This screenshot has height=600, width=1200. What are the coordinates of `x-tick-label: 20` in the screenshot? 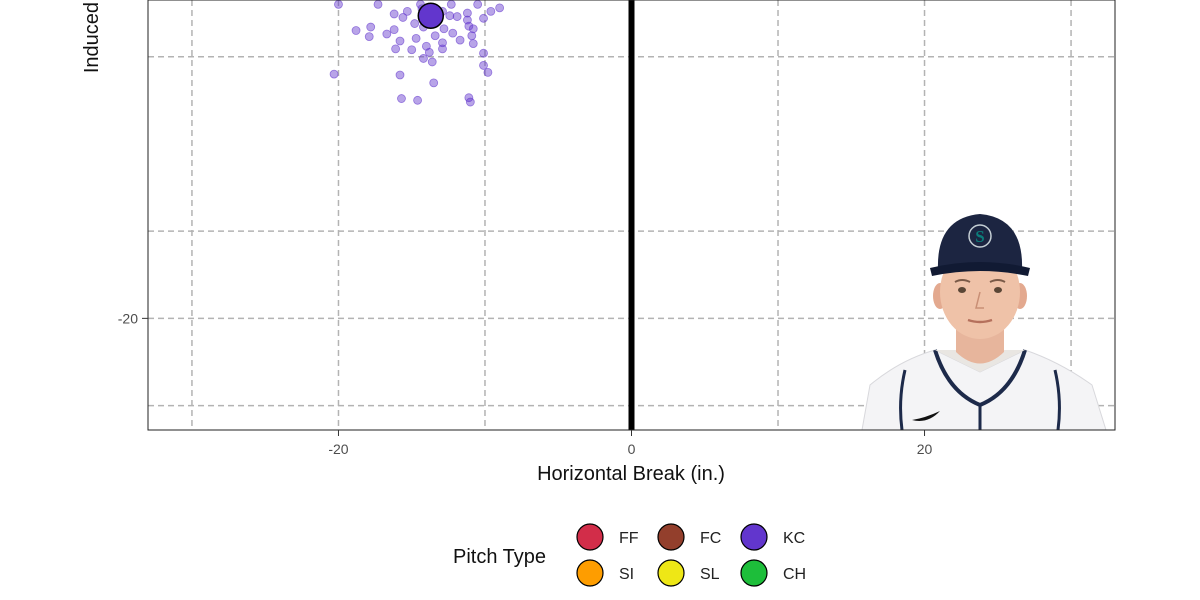 It's located at (925, 449).